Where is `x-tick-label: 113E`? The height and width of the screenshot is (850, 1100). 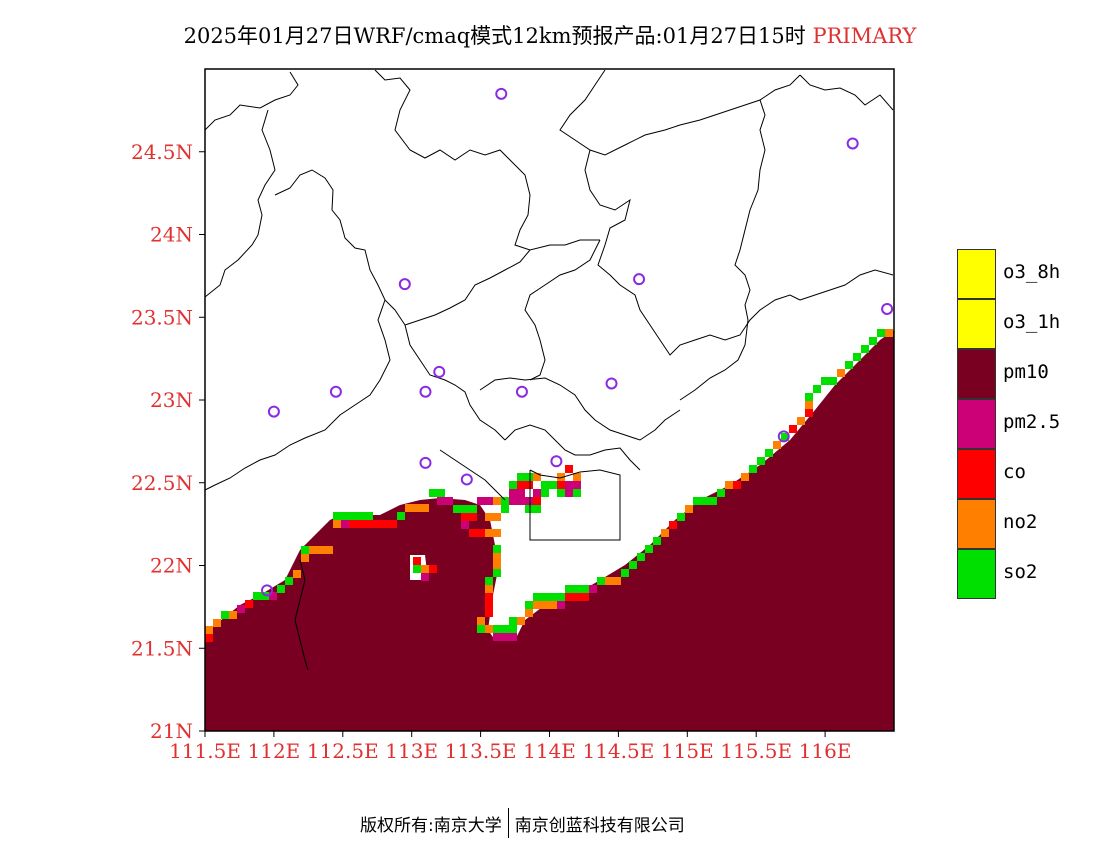 x-tick-label: 113E is located at coordinates (411, 751).